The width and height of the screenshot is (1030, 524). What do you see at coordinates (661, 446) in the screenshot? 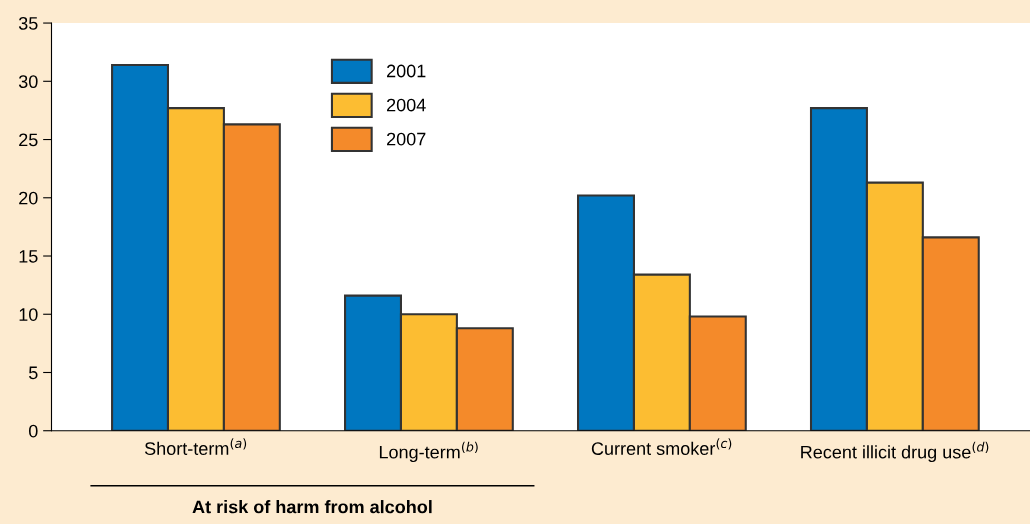
I see `x-tick-label: Current smoker$^{(c)}$` at bounding box center [661, 446].